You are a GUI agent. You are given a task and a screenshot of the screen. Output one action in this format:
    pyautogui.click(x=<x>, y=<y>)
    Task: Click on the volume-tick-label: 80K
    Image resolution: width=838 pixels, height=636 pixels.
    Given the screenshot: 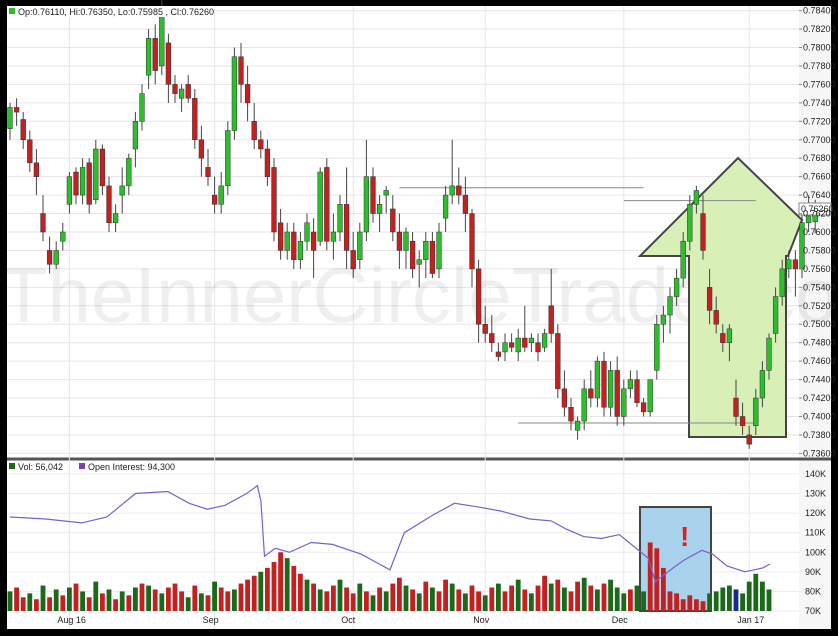 What is the action you would take?
    pyautogui.click(x=813, y=591)
    